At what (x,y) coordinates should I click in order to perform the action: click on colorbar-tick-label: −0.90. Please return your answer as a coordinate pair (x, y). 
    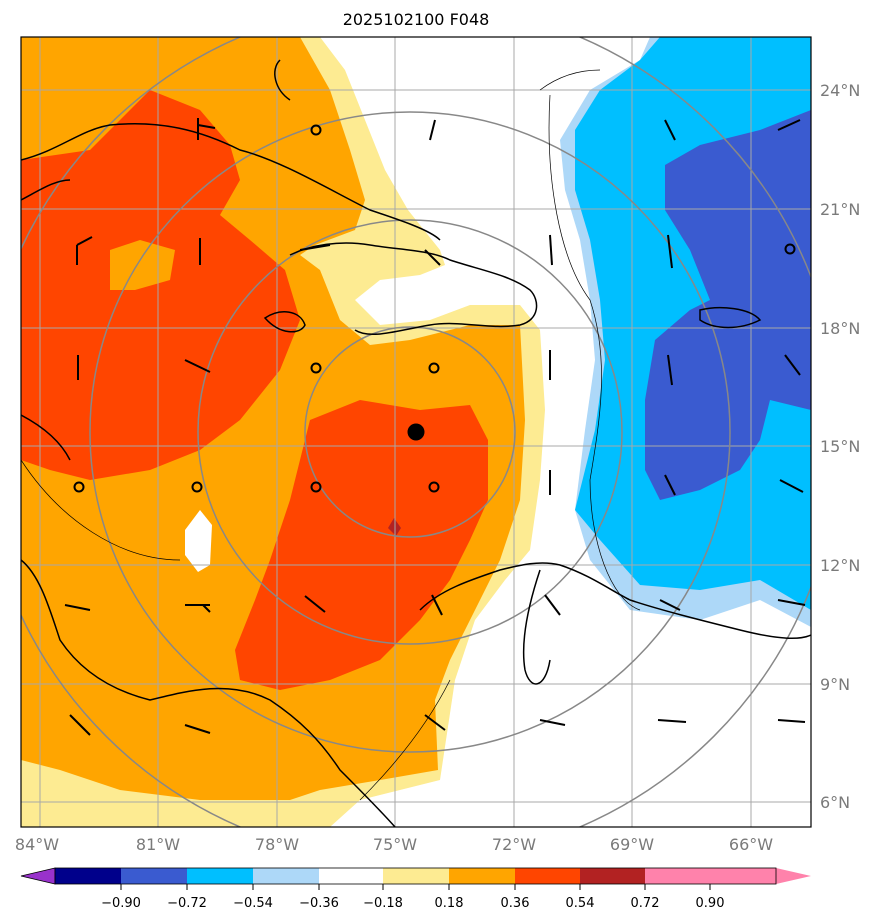
    Looking at the image, I should click on (121, 903).